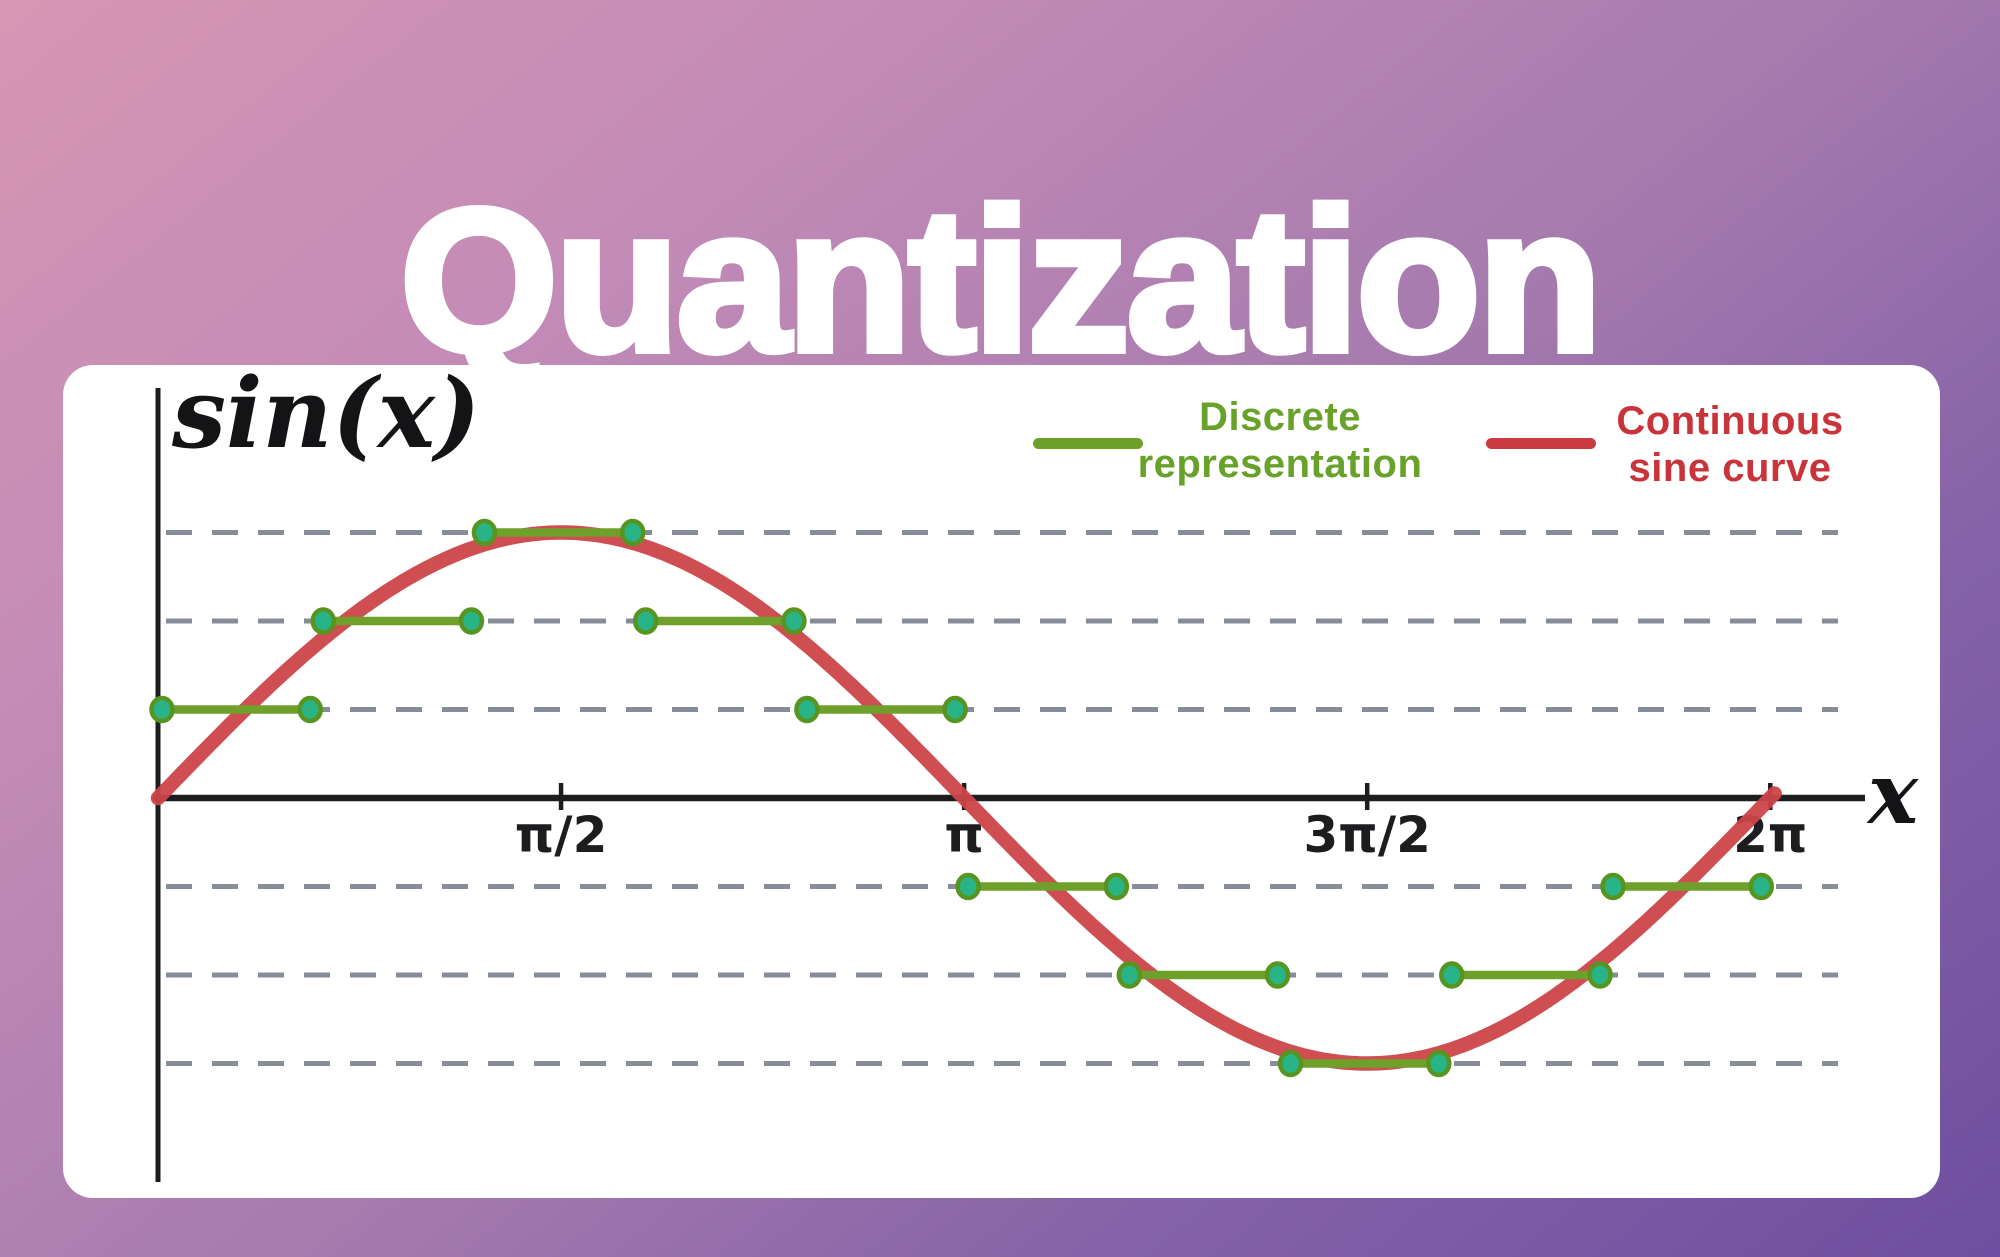  I want to click on page-title: Quantization, so click(1000, 280).